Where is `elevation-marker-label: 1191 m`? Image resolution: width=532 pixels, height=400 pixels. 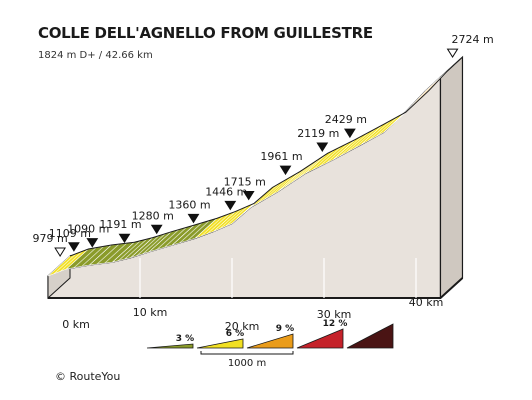 elevation-marker-label: 1191 m is located at coordinates (120, 224).